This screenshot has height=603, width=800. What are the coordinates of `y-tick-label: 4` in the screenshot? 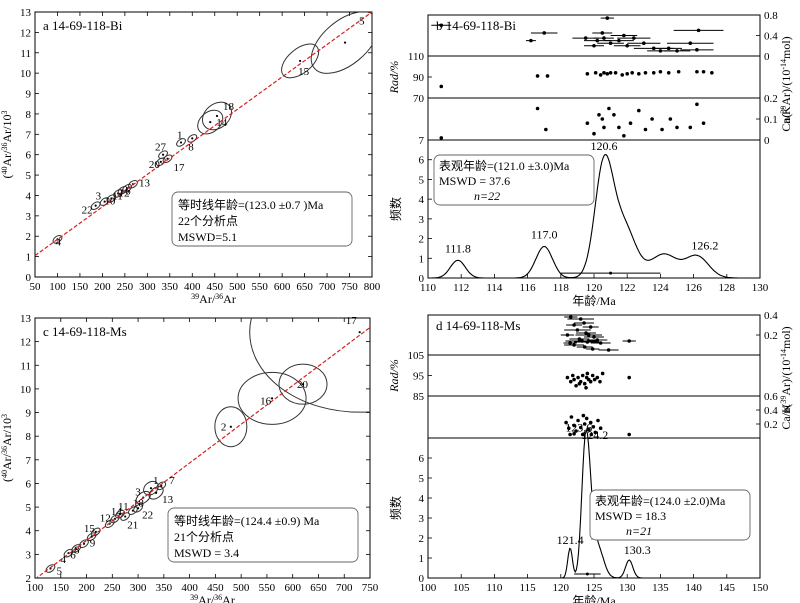 It's located at (29, 196).